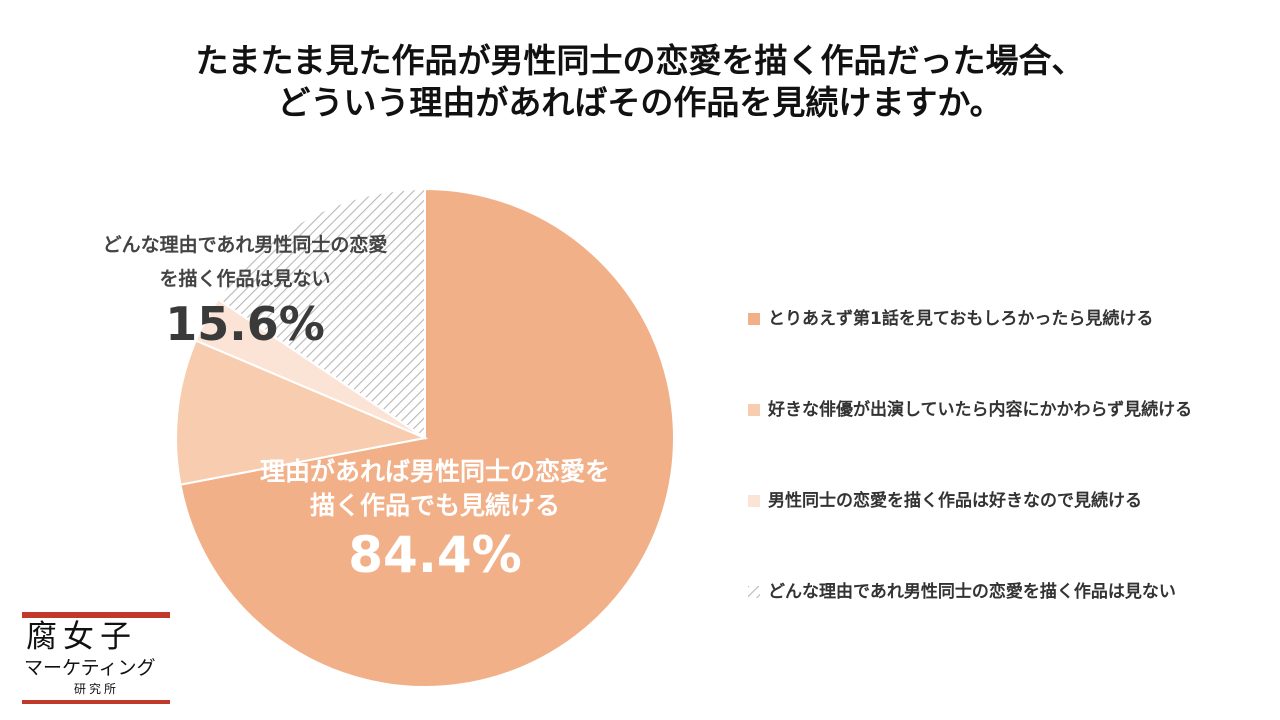 The height and width of the screenshot is (720, 1280). Describe the element at coordinates (754, 592) in the screenshot. I see `legend-swatch-no-watch` at that location.